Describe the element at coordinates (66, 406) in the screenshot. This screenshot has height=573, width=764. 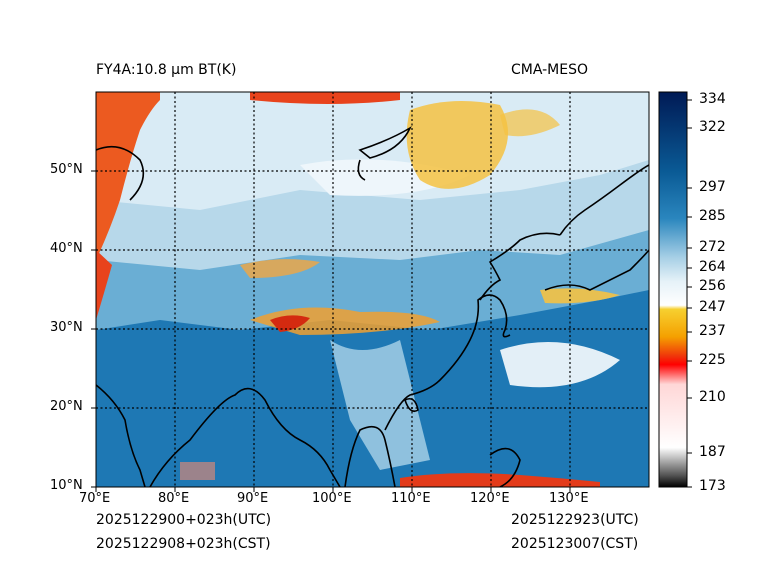
I see `lat-label-20: 20°N` at that location.